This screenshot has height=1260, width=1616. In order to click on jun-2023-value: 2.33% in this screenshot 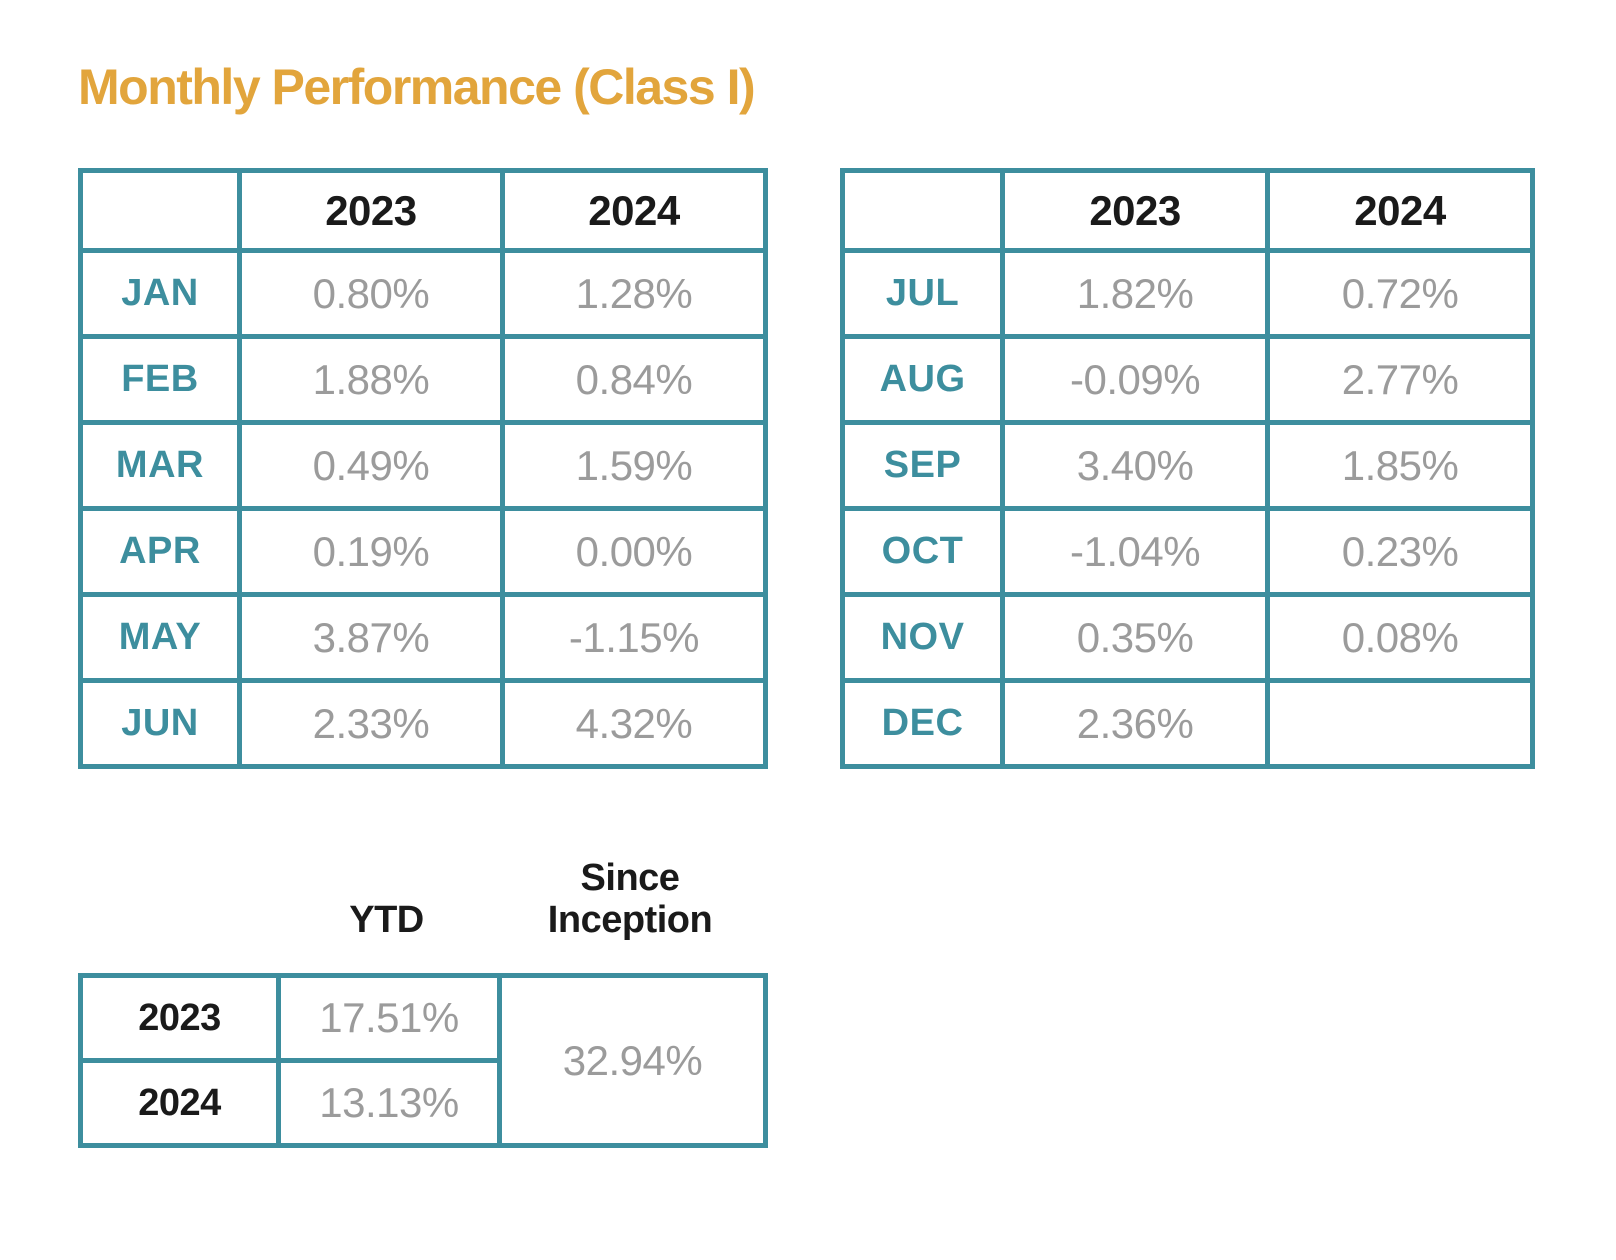, I will do `click(370, 723)`.